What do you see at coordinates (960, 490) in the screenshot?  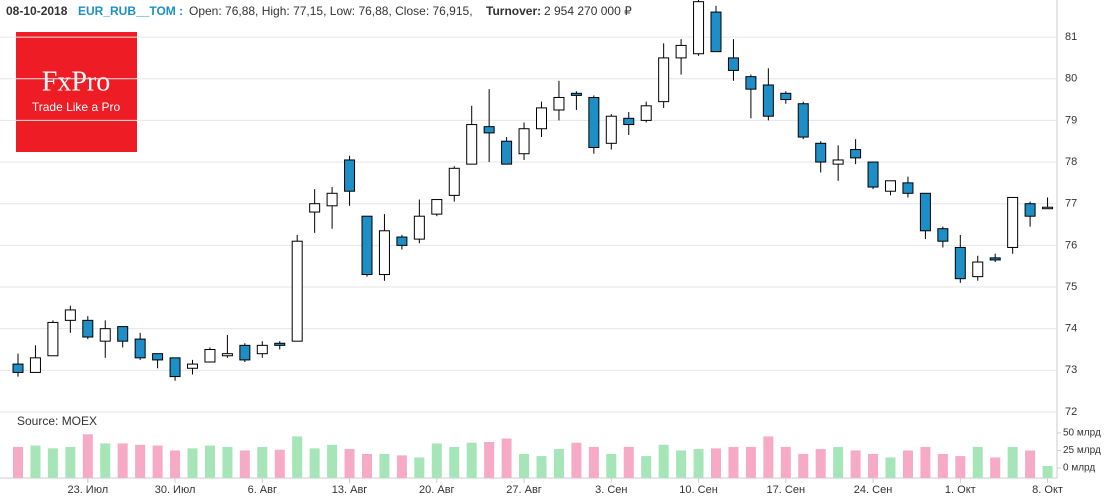 I see `x-tick-label: 1. Окт` at bounding box center [960, 490].